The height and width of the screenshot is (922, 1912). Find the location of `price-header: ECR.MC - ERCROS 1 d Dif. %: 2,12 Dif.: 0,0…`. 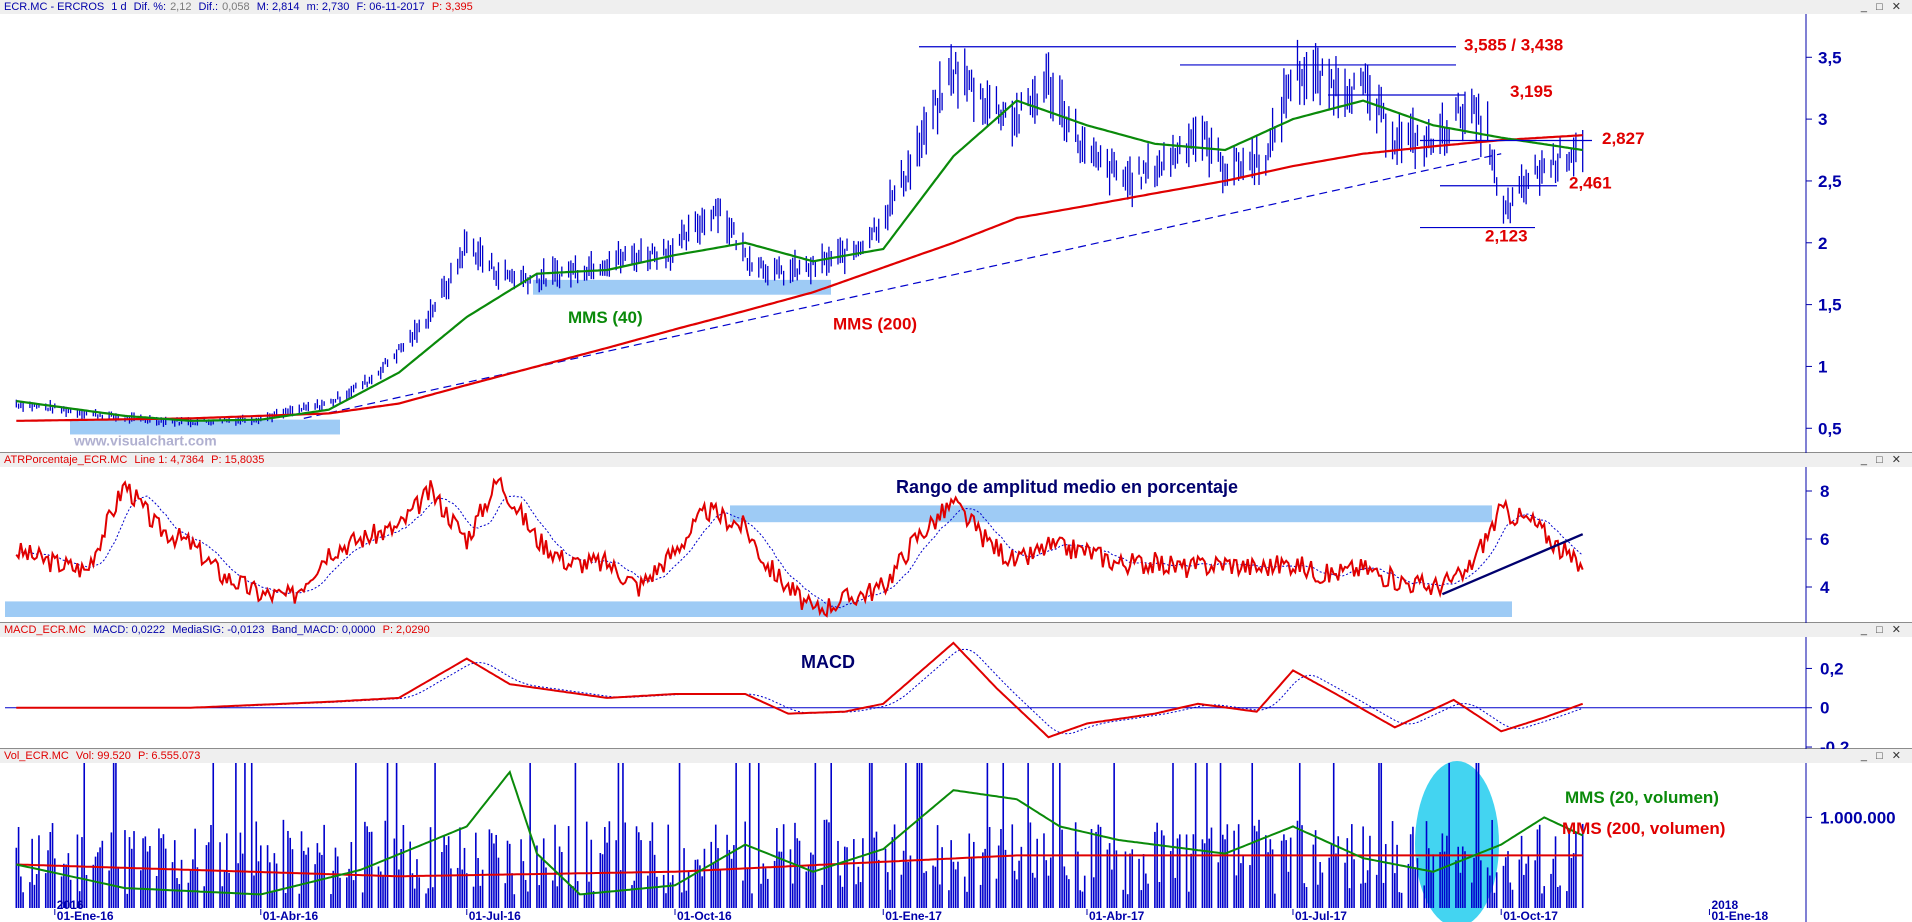

price-header: ECR.MC - ERCROS 1 d Dif. %: 2,12 Dif.: 0,0… is located at coordinates (956, 7).